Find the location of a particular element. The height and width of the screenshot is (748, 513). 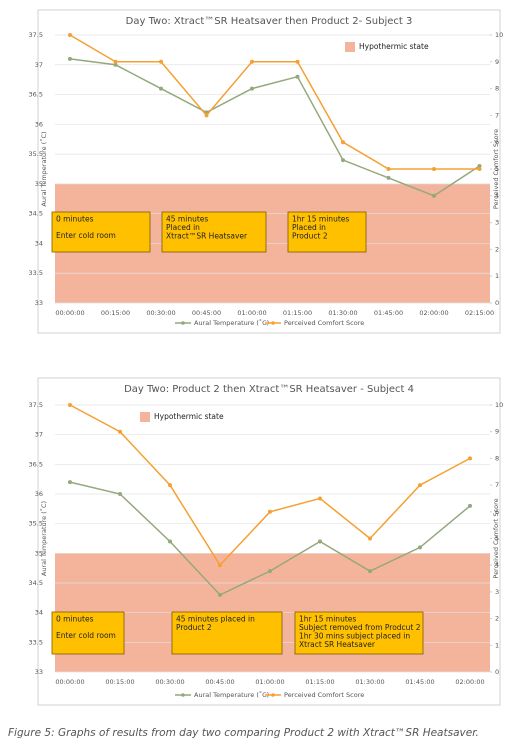

y2-tick-label: 6 is located at coordinates (497, 512).